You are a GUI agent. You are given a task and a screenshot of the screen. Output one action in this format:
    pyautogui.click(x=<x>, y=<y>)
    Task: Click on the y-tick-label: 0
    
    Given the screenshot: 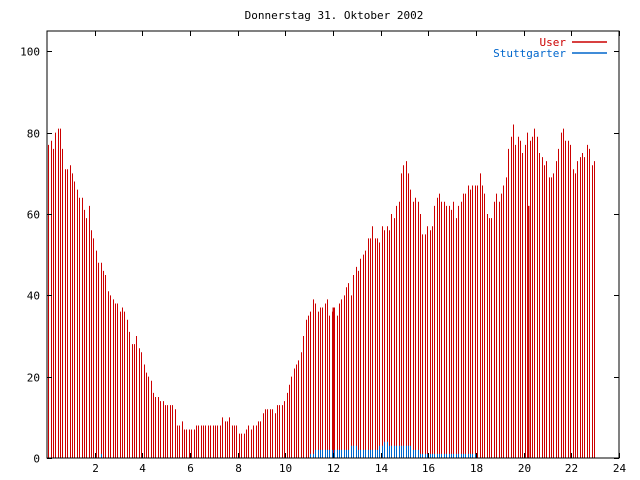 What is the action you would take?
    pyautogui.click(x=36, y=459)
    